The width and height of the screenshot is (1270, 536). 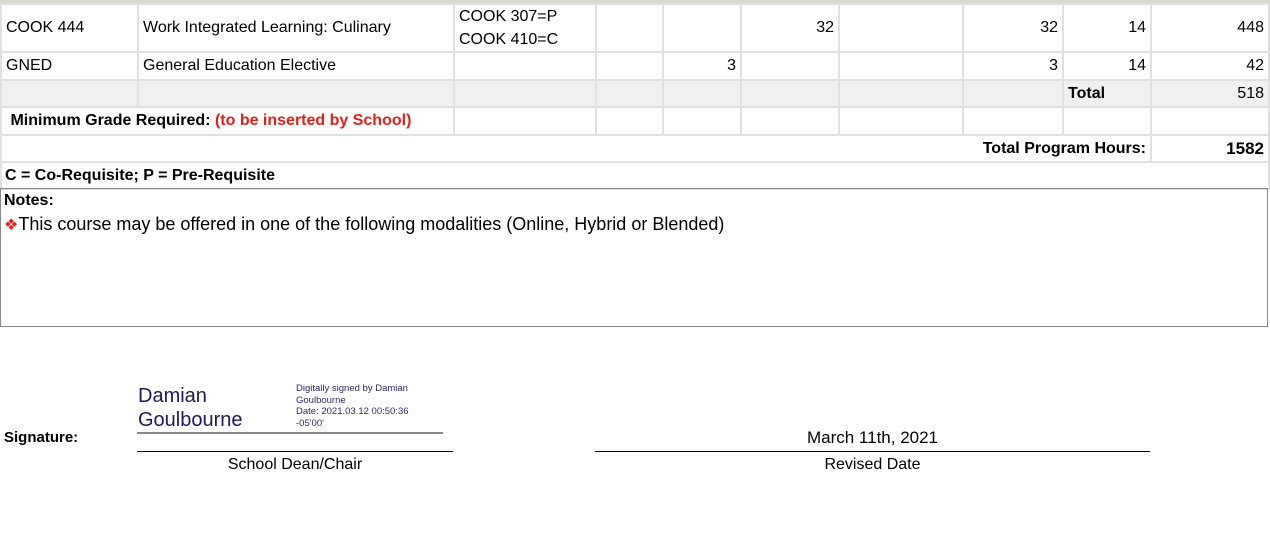 I want to click on signature-role: School Dean/Chair, so click(x=295, y=464).